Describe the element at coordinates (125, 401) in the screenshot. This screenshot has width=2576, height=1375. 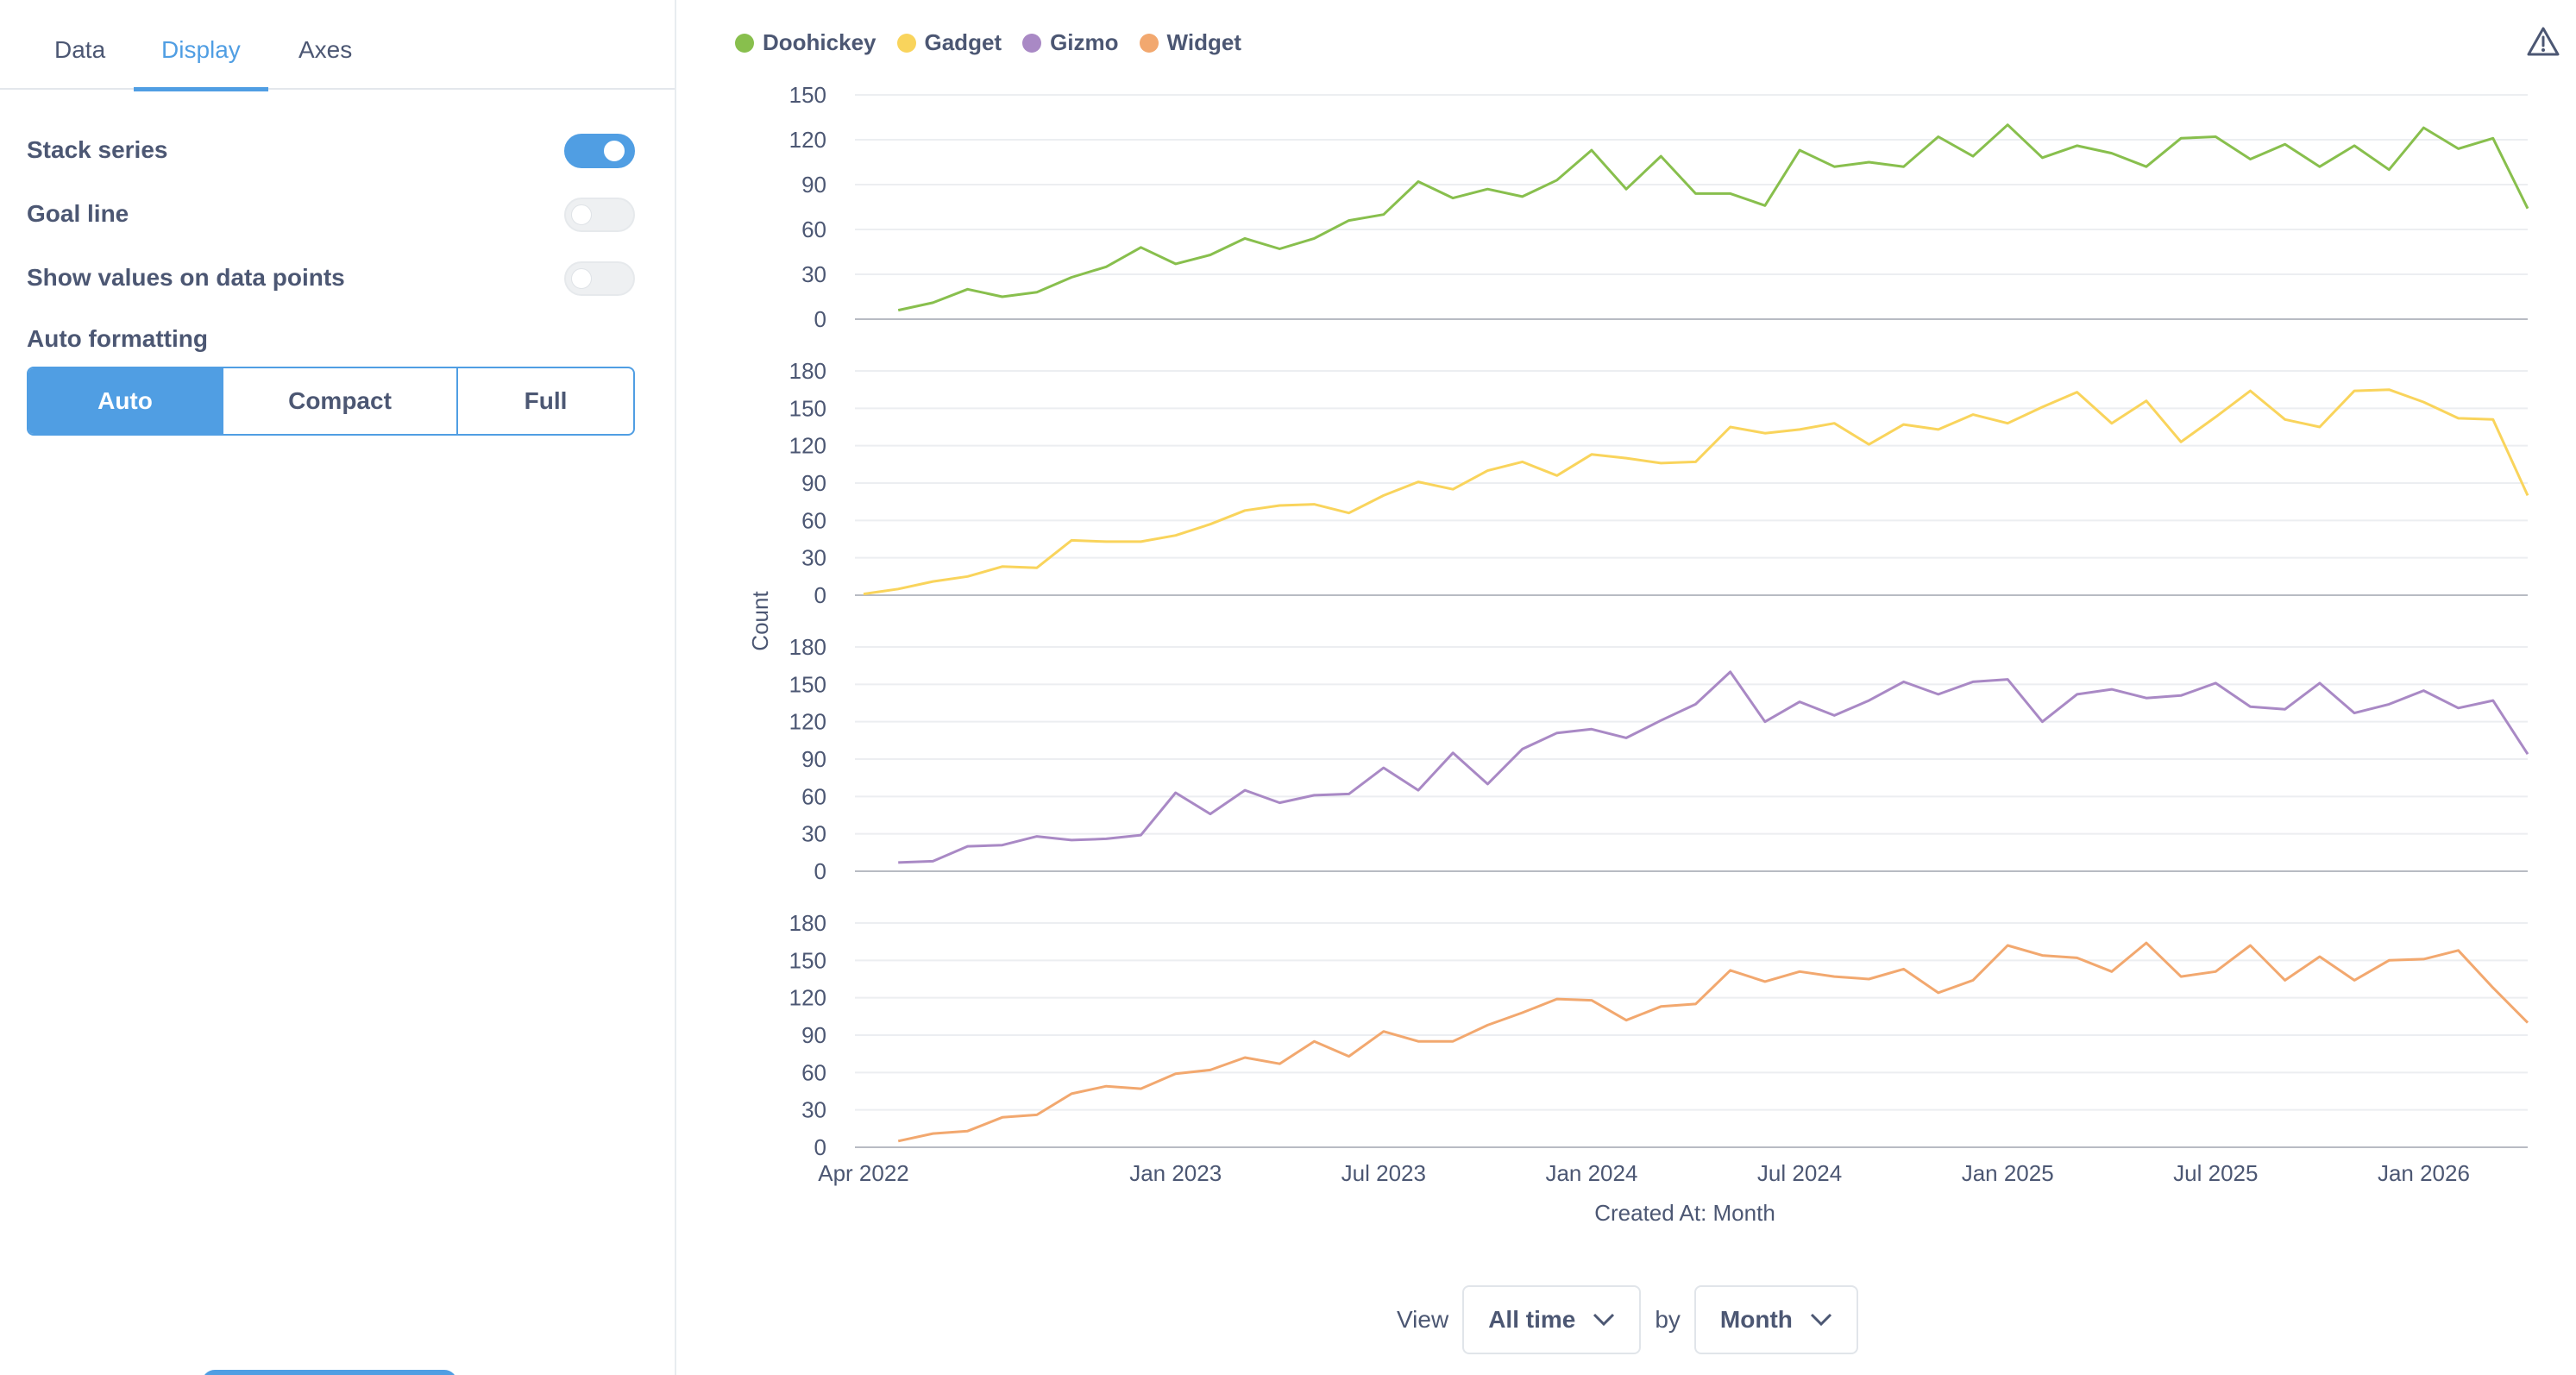
I see `format-option-auto: Auto` at that location.